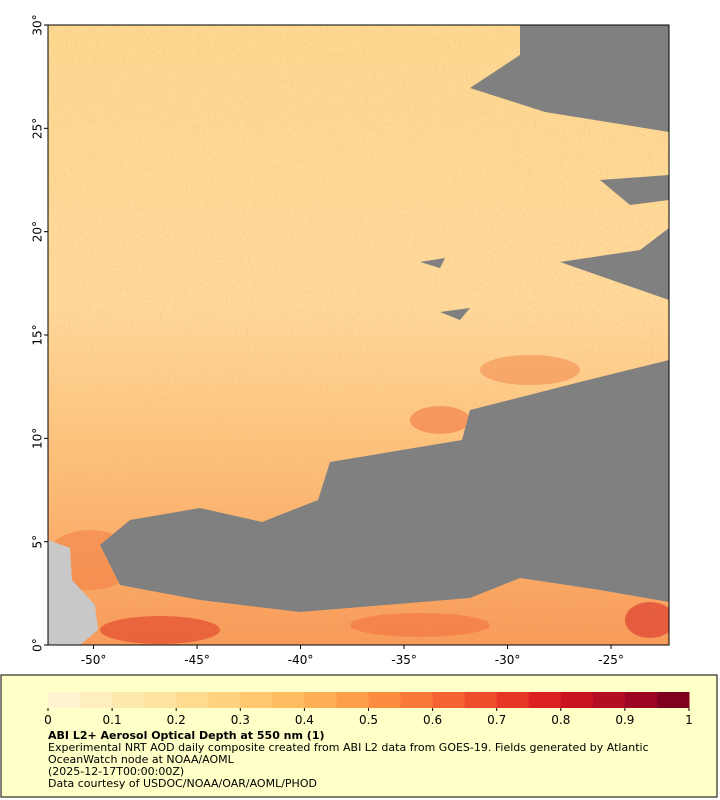 Image resolution: width=720 pixels, height=800 pixels. Describe the element at coordinates (38, 542) in the screenshot. I see `y-tick-label: 5°` at that location.